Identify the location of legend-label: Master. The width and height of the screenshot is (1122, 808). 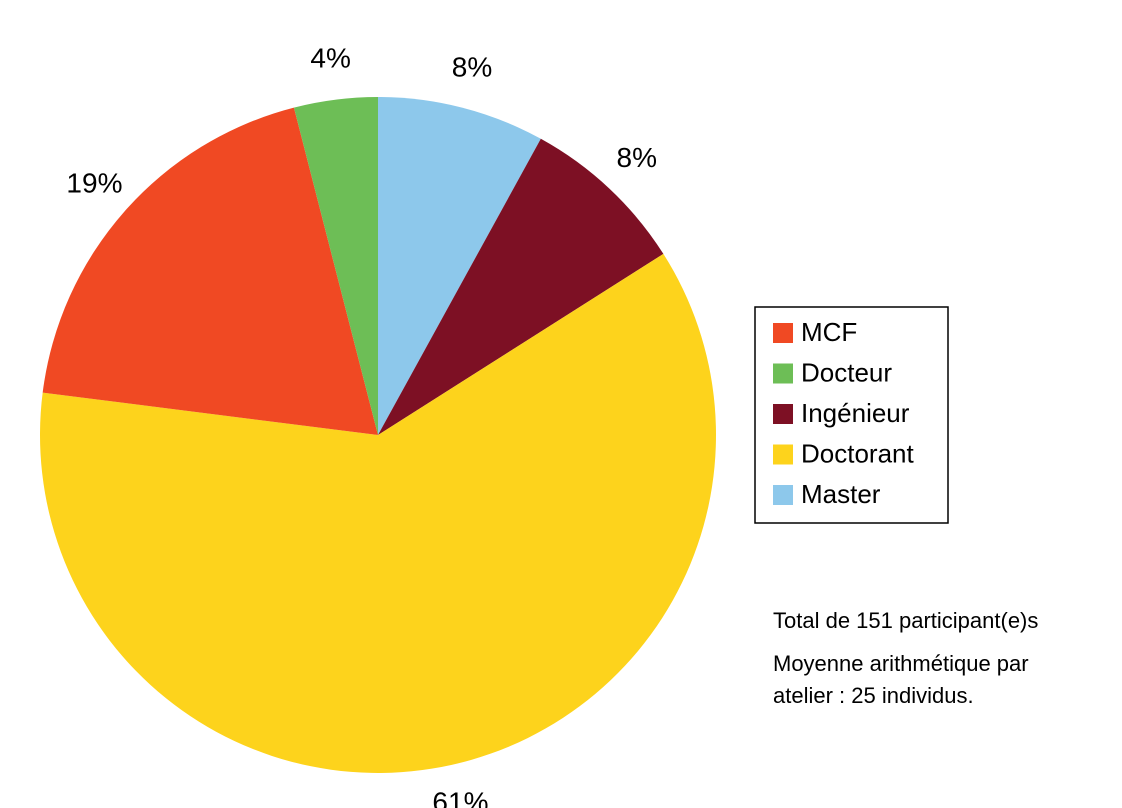
(841, 494).